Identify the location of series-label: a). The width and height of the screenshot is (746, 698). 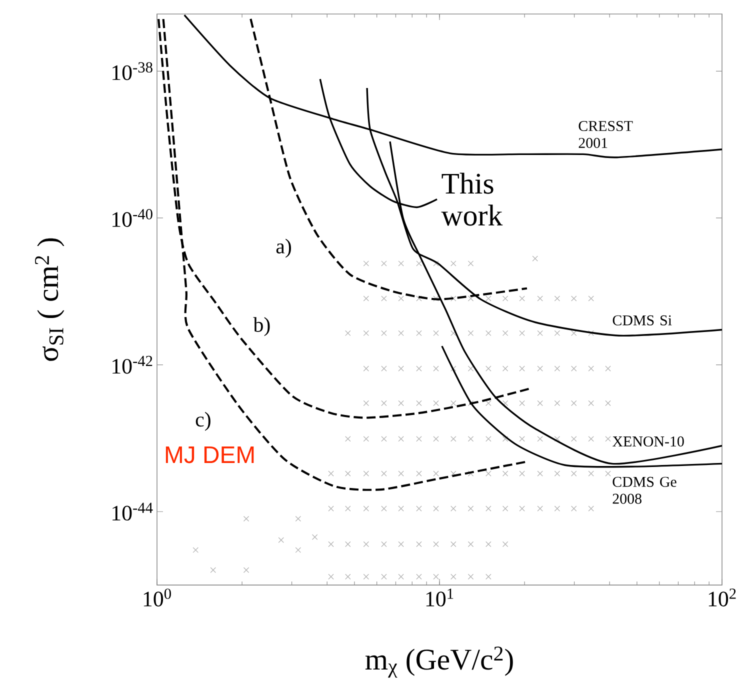
(283, 248).